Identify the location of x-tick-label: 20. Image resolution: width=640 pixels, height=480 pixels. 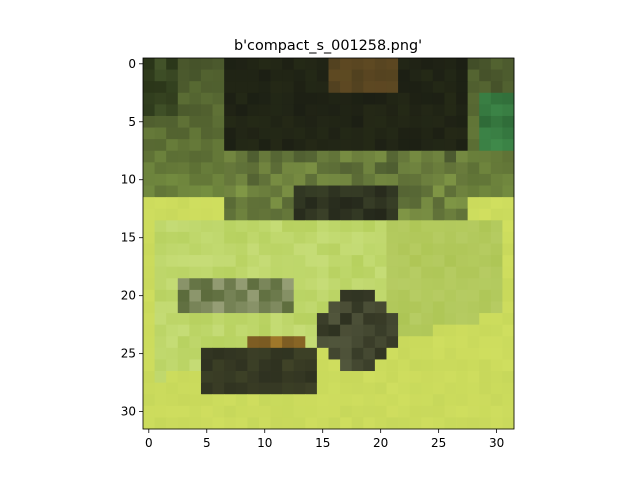
(380, 443).